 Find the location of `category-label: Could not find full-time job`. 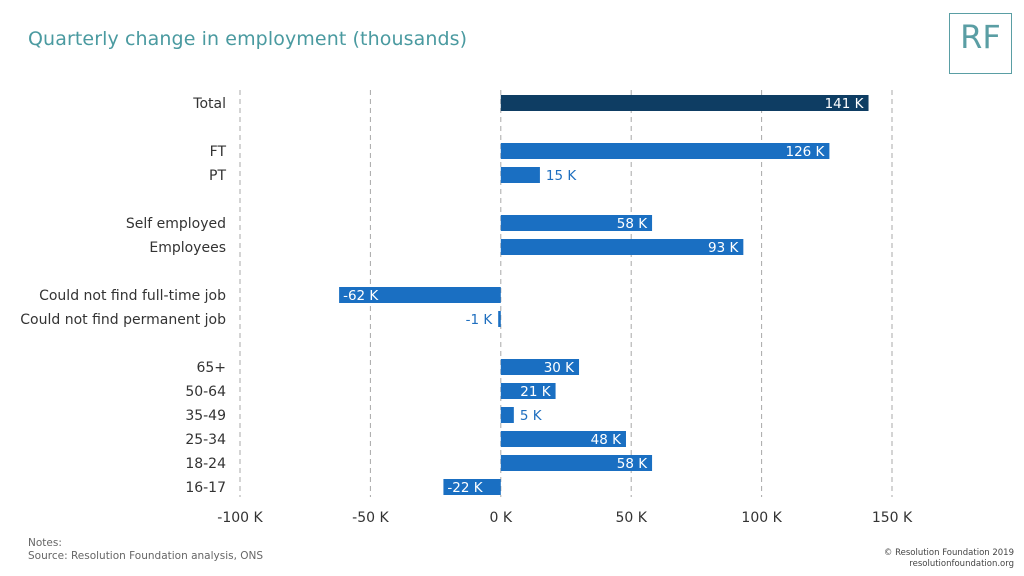

category-label: Could not find full-time job is located at coordinates (132, 296).